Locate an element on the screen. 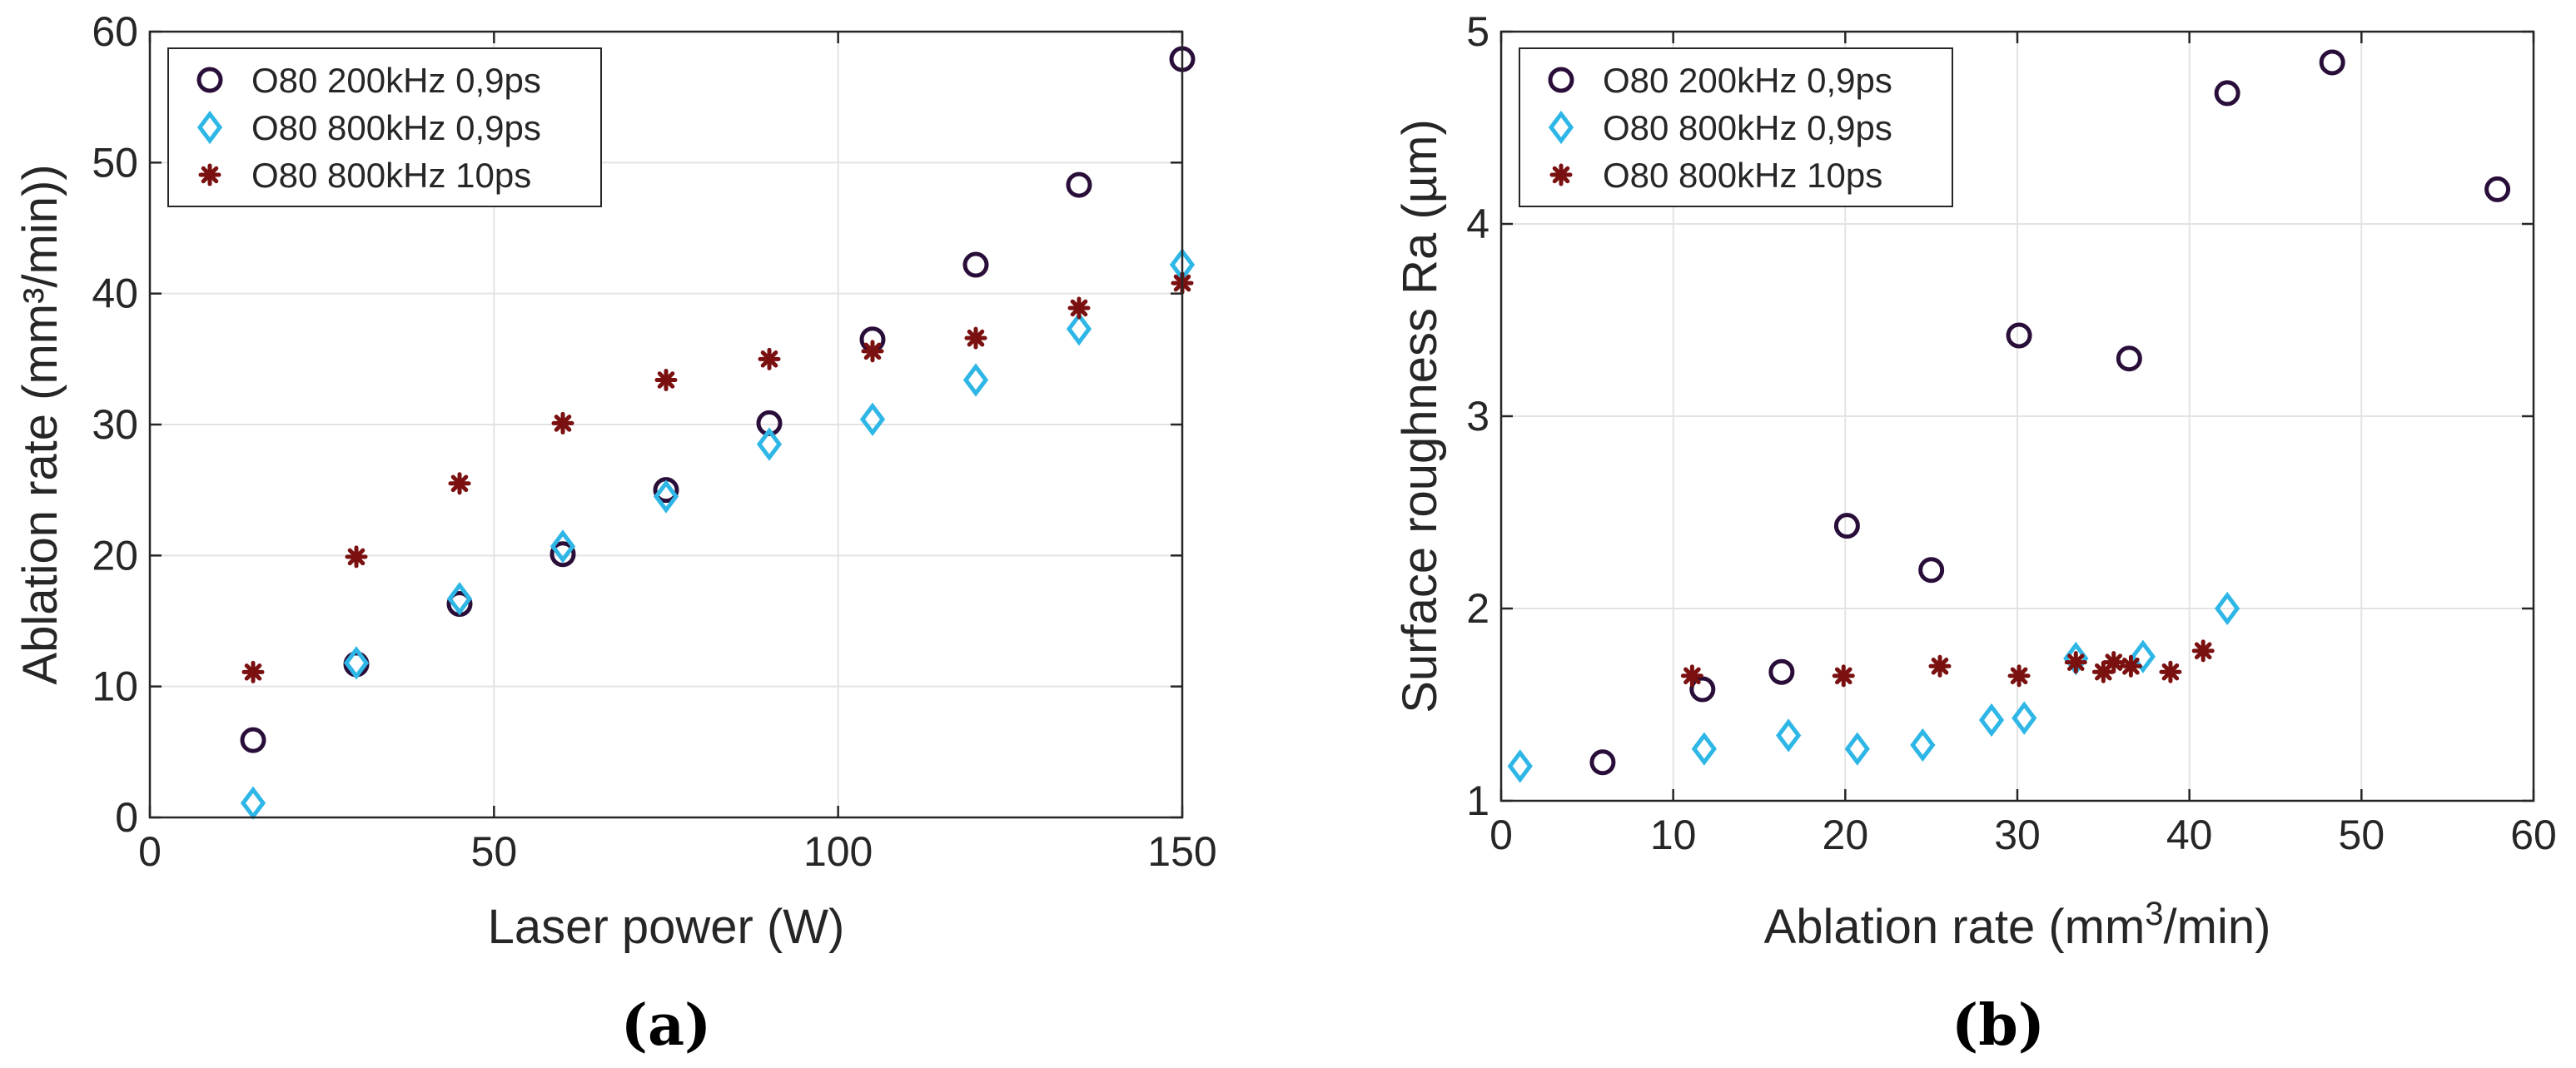 This screenshot has height=1068, width=2576. panel-b-legend-box is located at coordinates (1736, 127).